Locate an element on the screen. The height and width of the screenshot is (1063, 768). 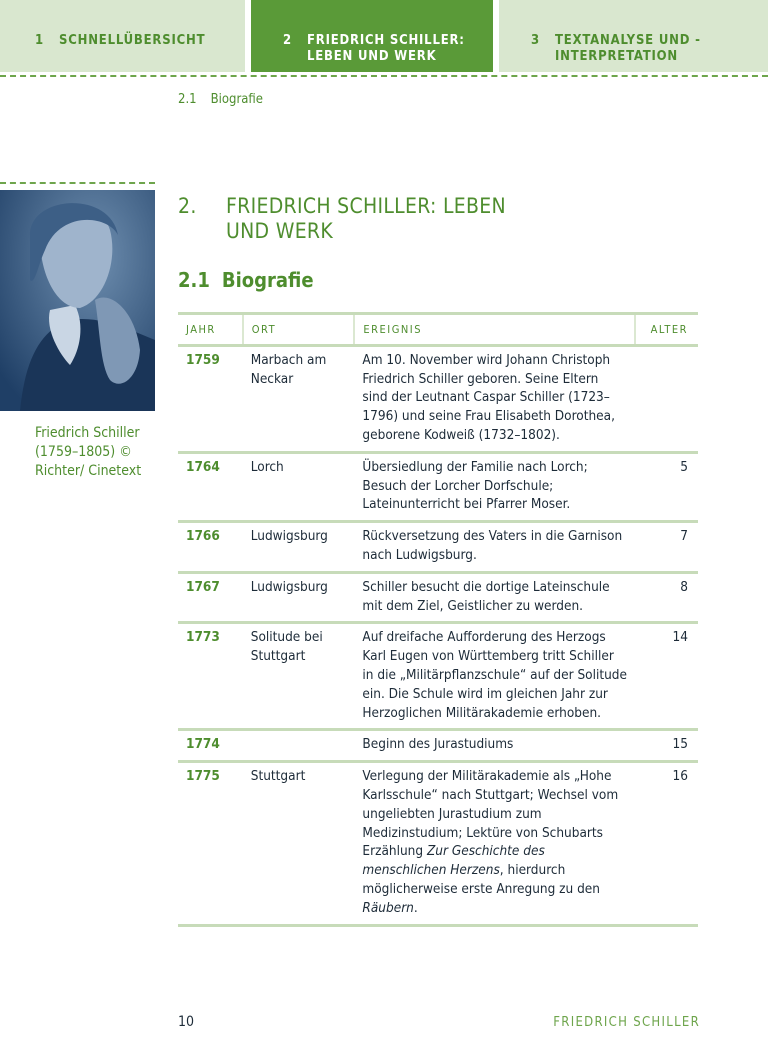
cell-age: 8 is located at coordinates (666, 598).